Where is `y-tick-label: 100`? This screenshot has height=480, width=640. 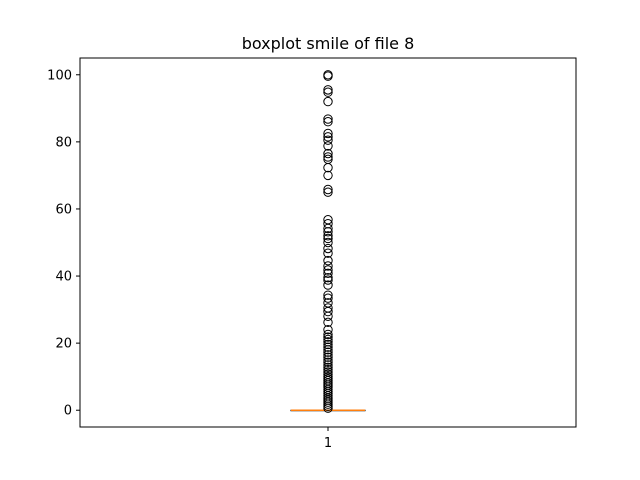 y-tick-label: 100 is located at coordinates (59, 75).